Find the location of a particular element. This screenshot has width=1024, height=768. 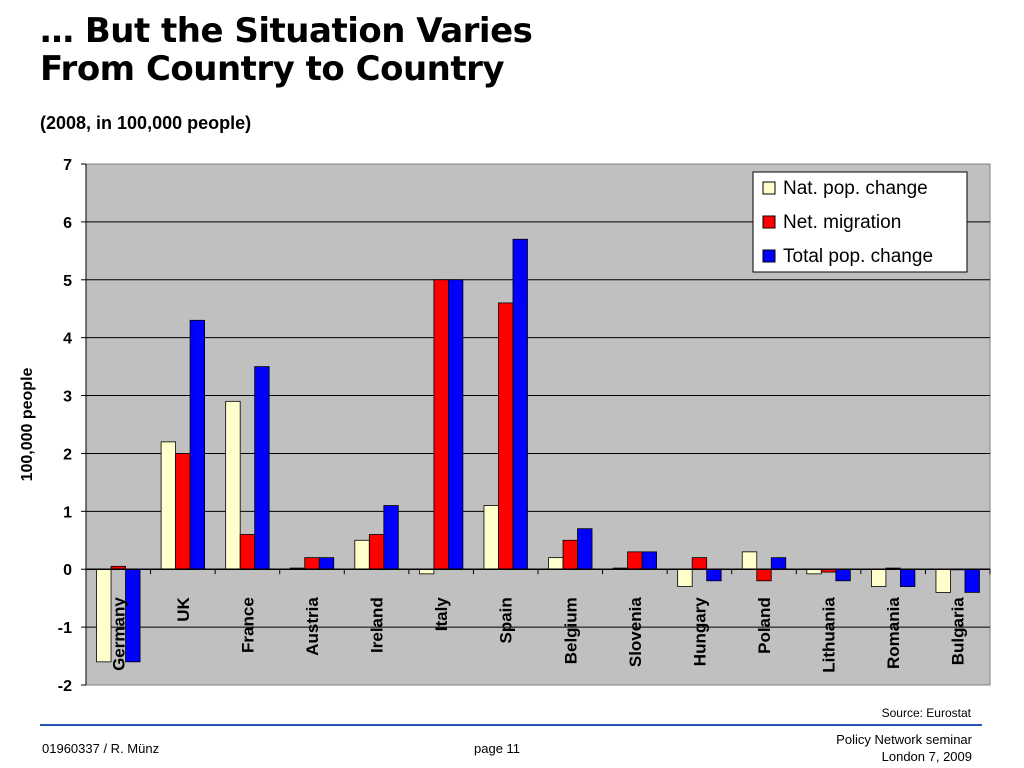

footer-divider is located at coordinates (511, 725).